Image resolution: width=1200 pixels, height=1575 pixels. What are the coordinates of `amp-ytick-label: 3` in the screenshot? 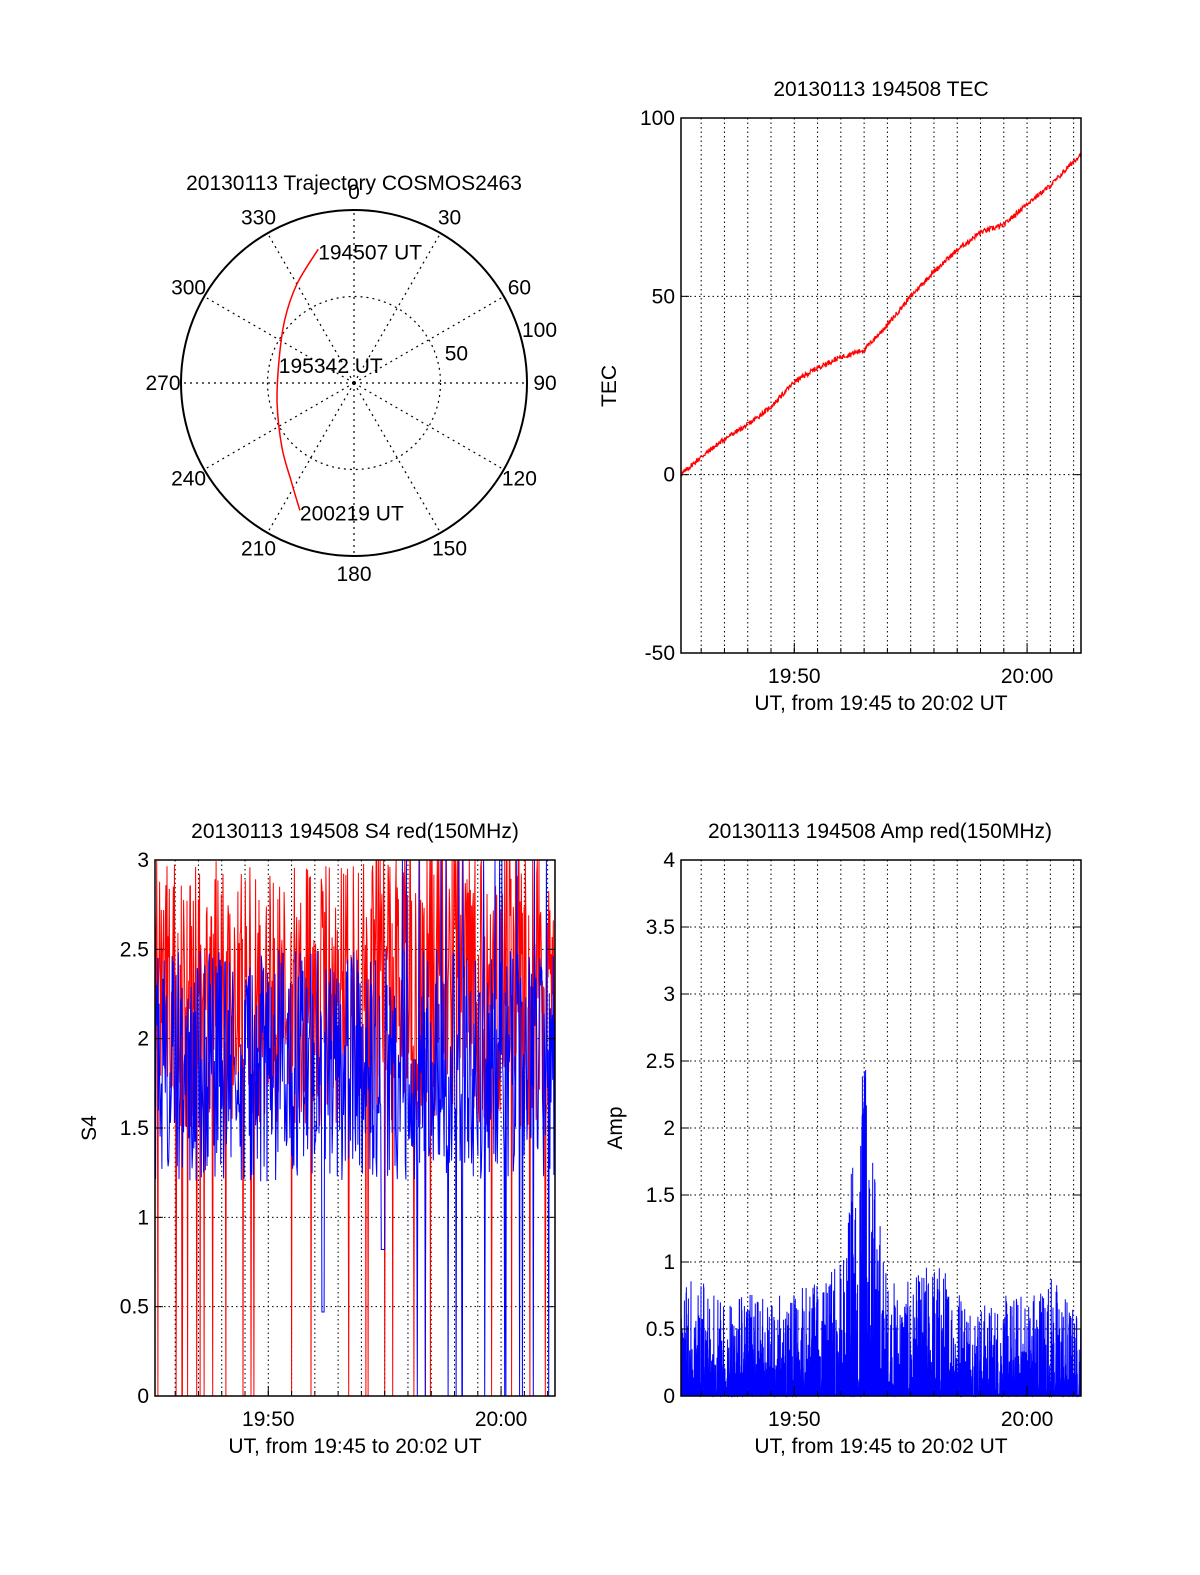 It's located at (669, 994).